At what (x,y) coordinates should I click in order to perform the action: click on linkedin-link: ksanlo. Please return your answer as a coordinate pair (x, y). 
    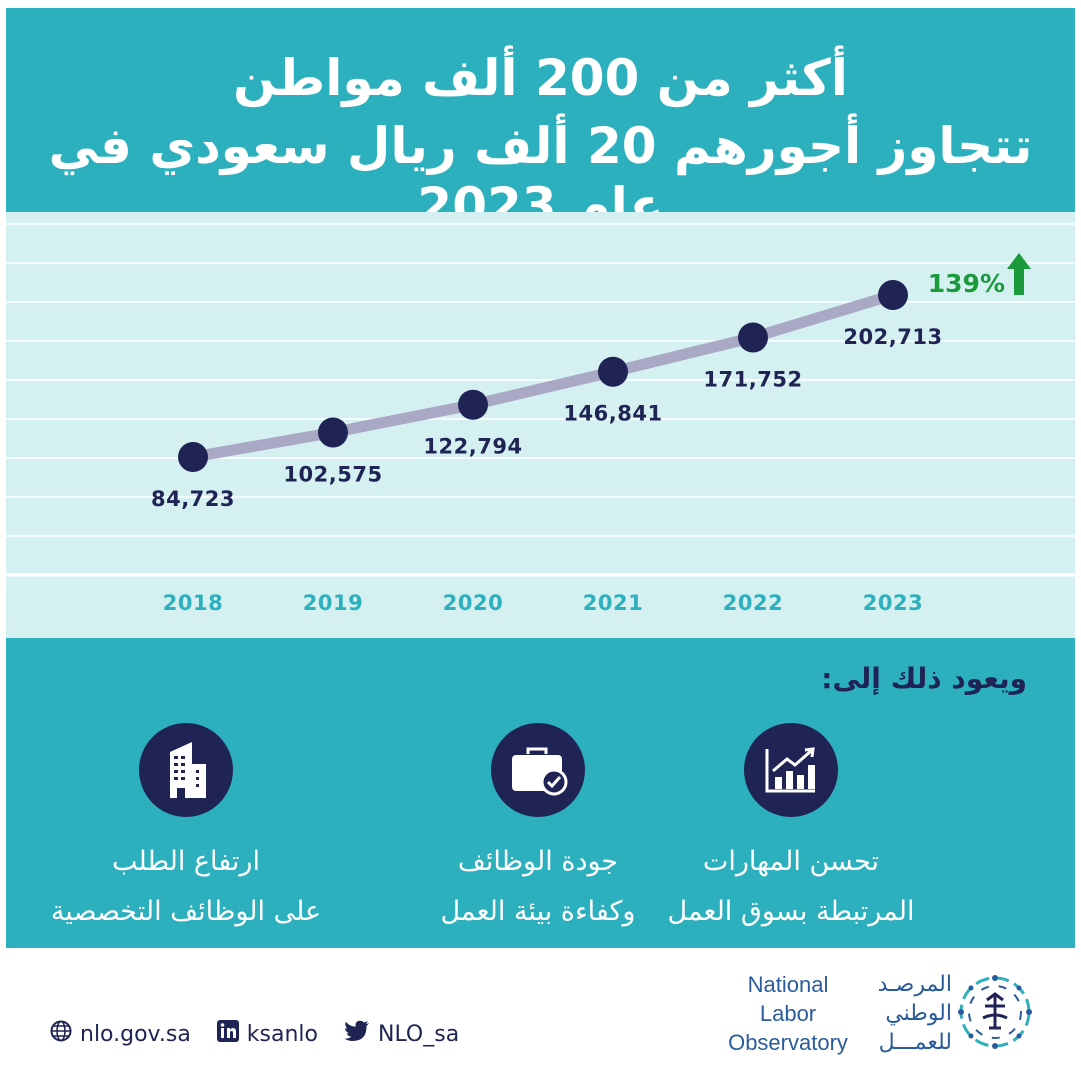
    Looking at the image, I should click on (267, 1034).